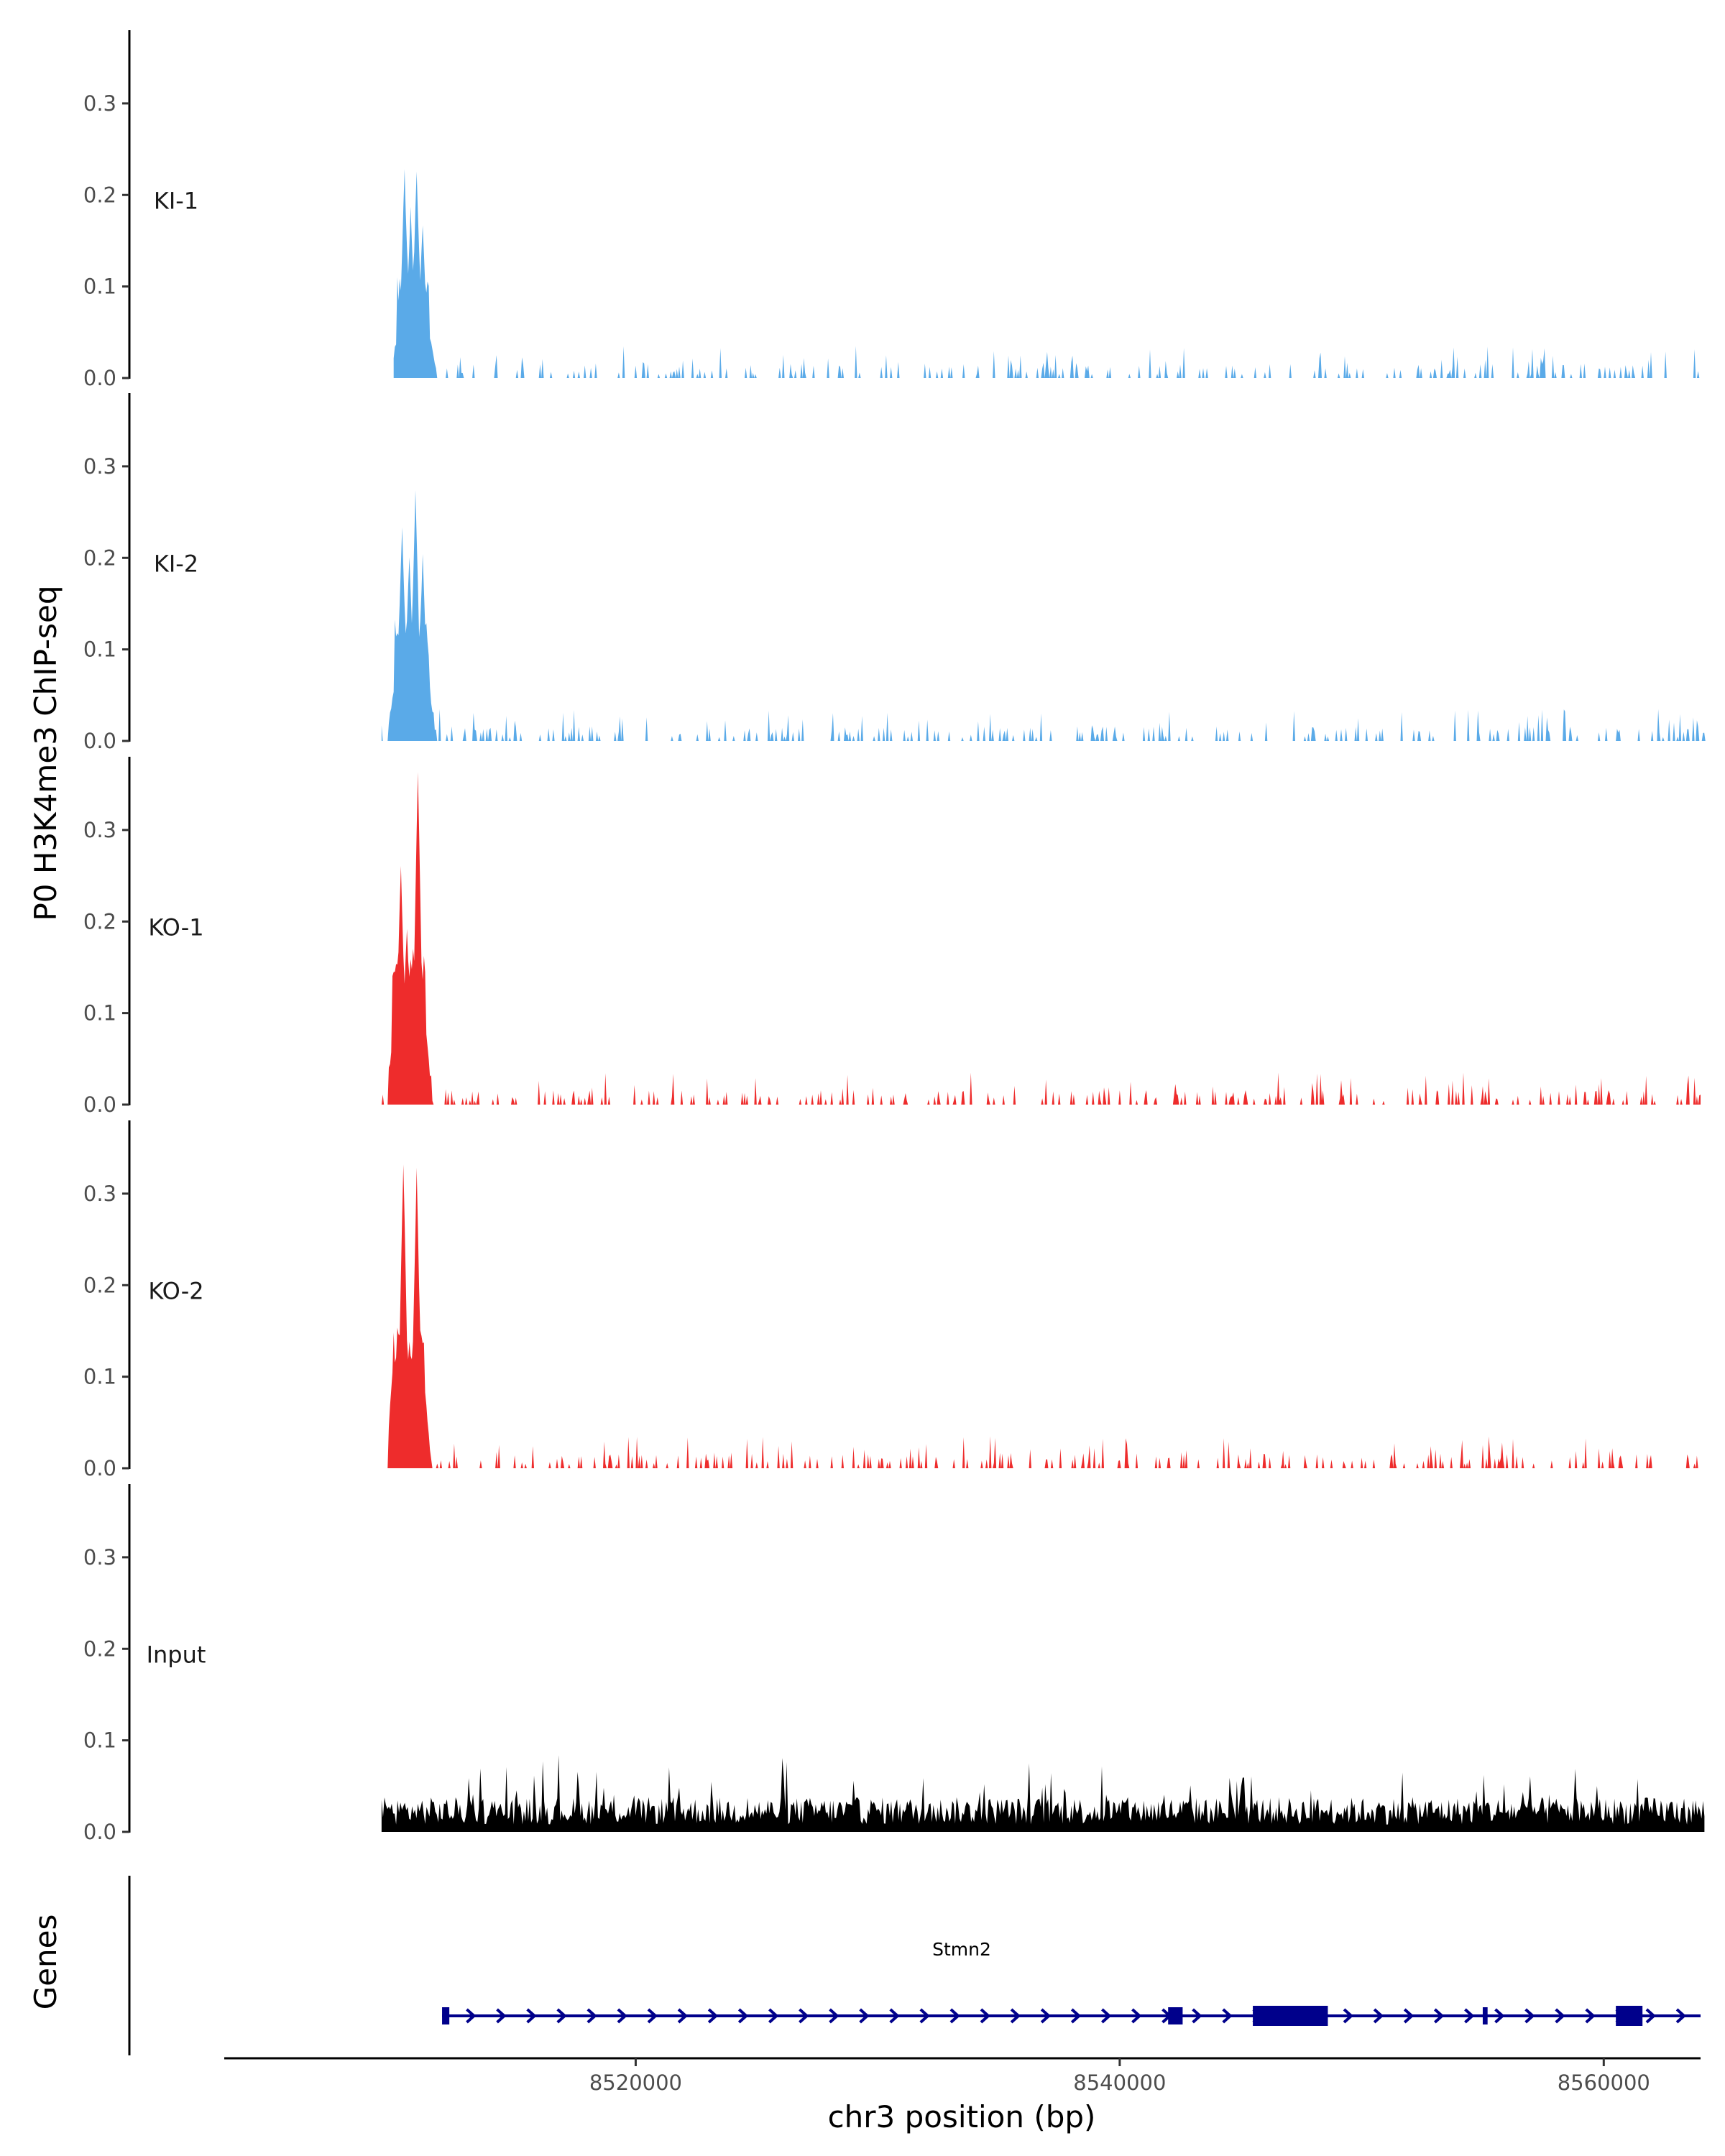 The width and height of the screenshot is (1725, 2156). I want to click on track-label: KO-1, so click(175, 927).